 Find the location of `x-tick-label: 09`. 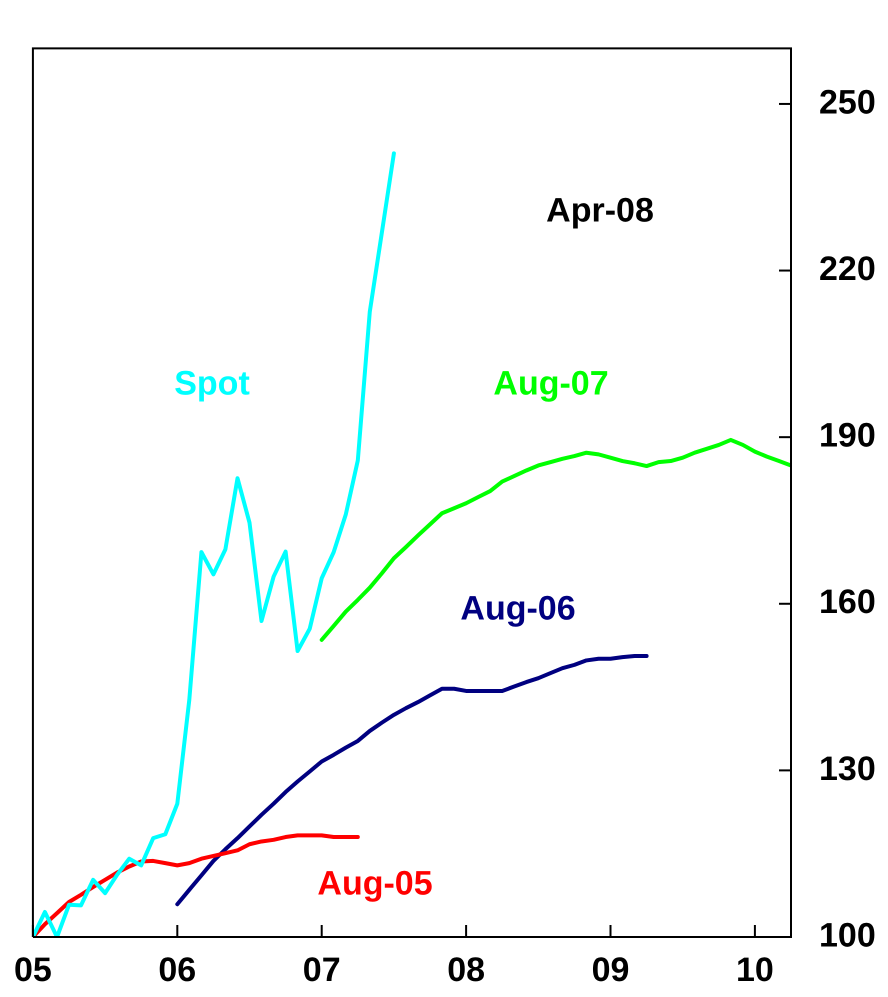

x-tick-label: 09 is located at coordinates (611, 969).